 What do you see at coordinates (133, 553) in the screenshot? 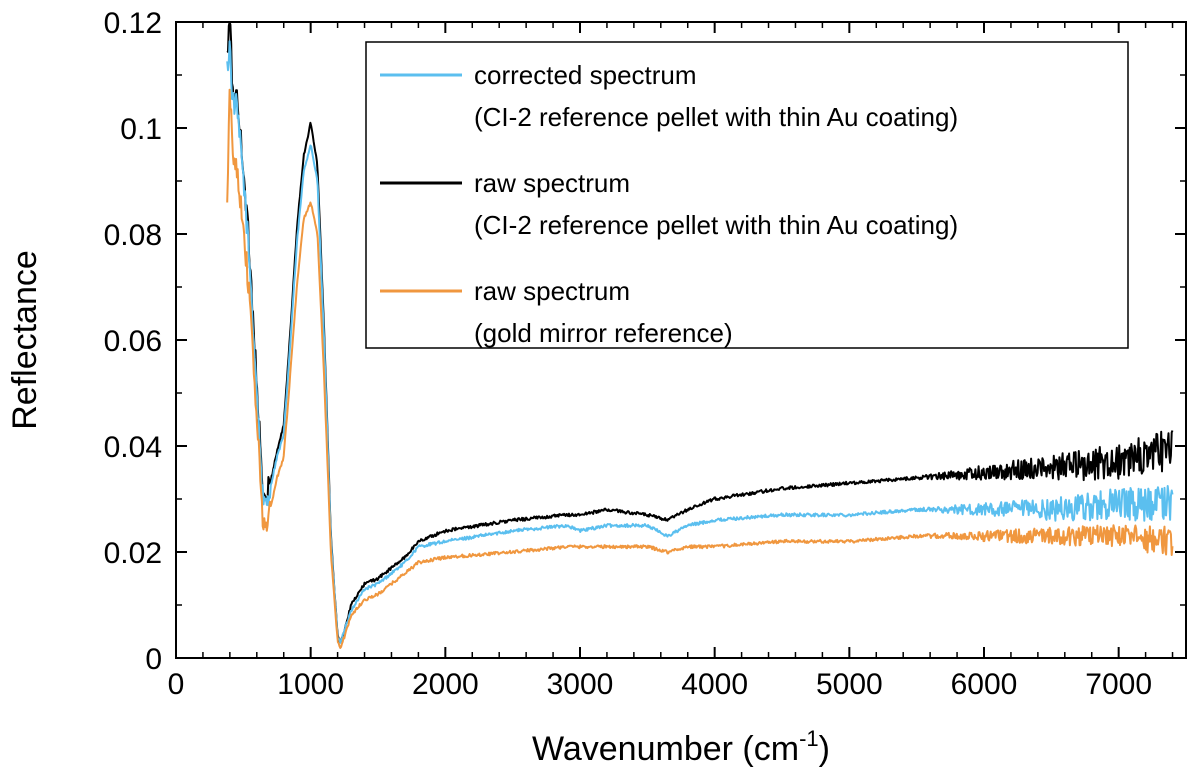
I see `y-tick-label: 0.02` at bounding box center [133, 553].